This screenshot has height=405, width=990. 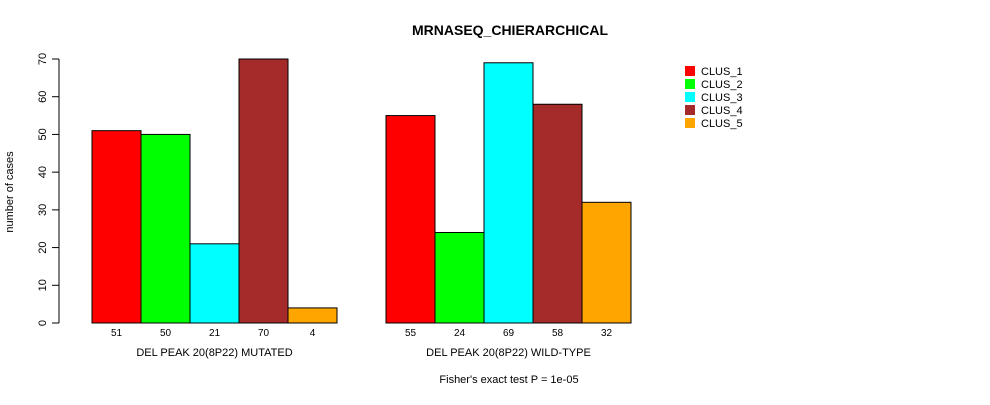 I want to click on count-label-1-3: 21, so click(x=215, y=333).